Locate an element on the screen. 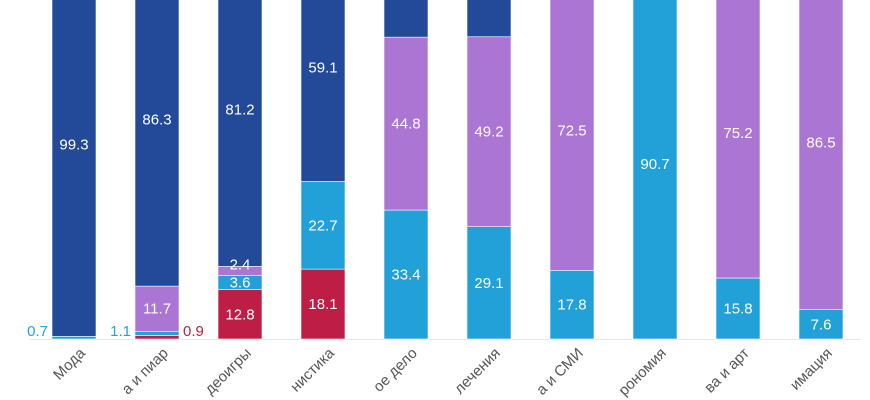 This screenshot has width=870, height=400. data-label: 7.6 is located at coordinates (821, 324).